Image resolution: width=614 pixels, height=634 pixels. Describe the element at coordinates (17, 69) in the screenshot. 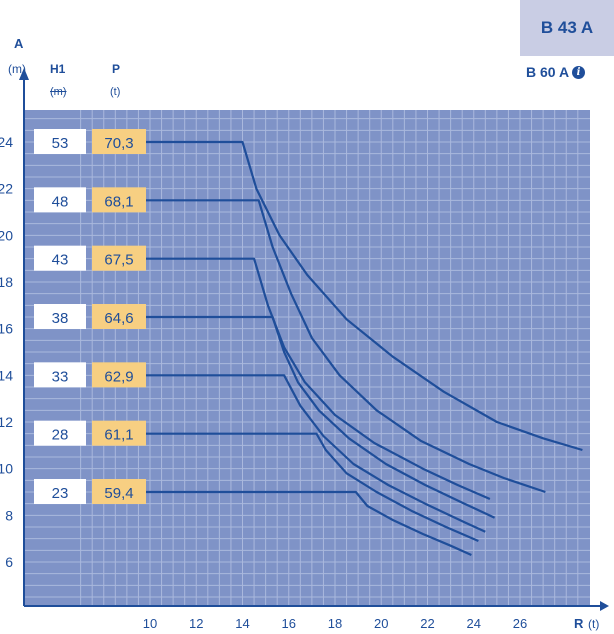

I see `axis-a-unit: (m)` at that location.